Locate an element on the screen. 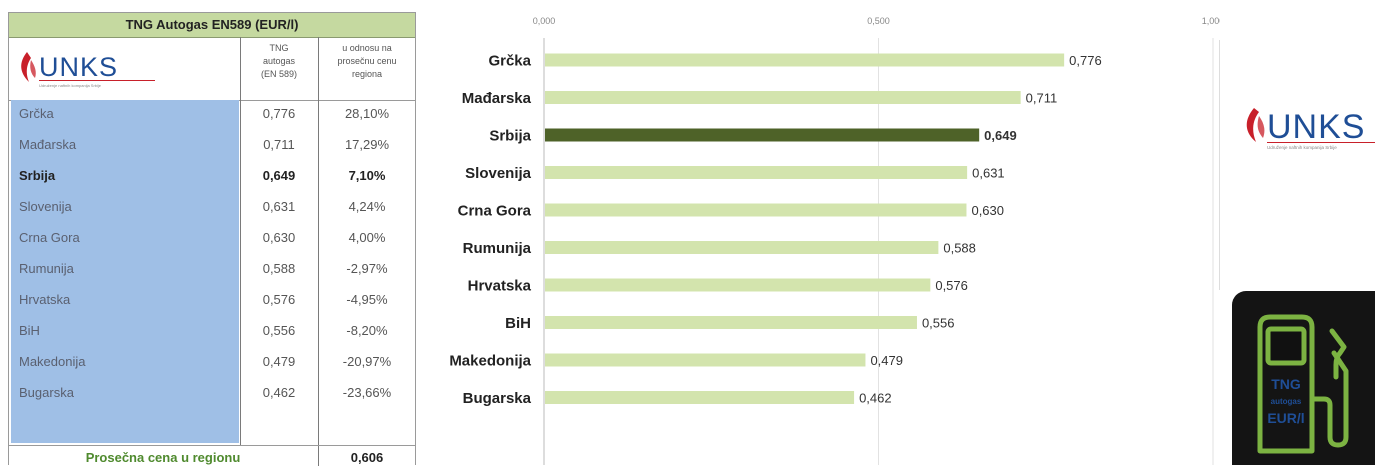 The image size is (1375, 470). value-label: 0,631 is located at coordinates (988, 173).